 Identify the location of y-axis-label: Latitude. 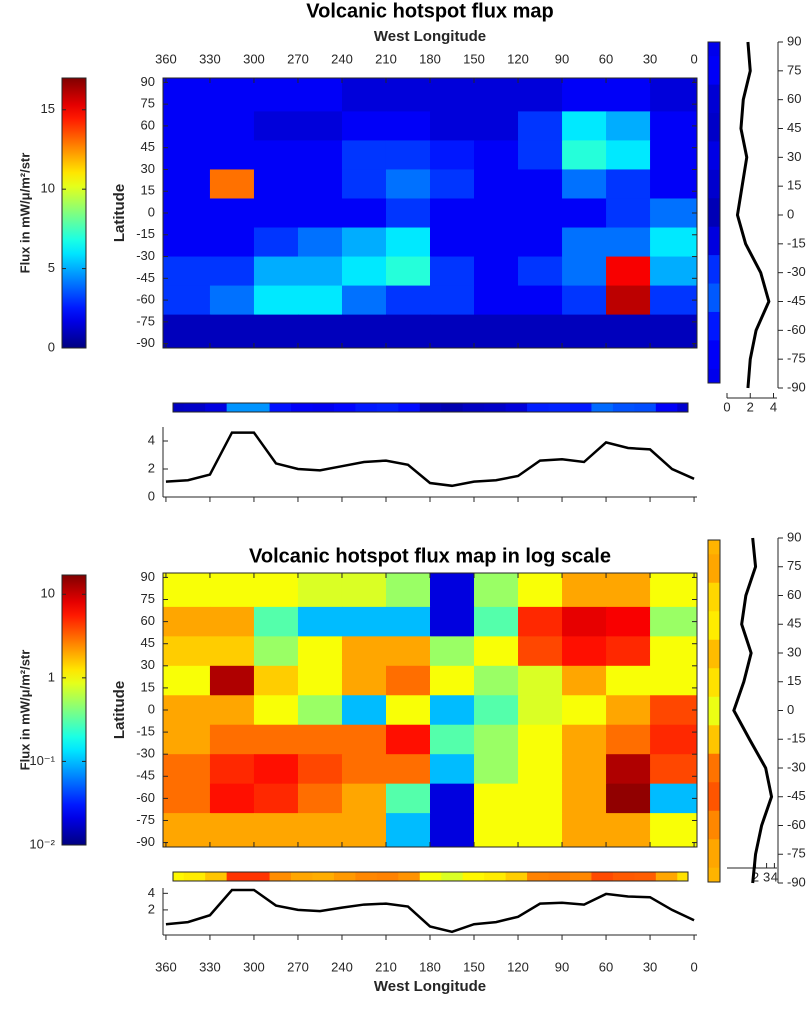
(119, 710).